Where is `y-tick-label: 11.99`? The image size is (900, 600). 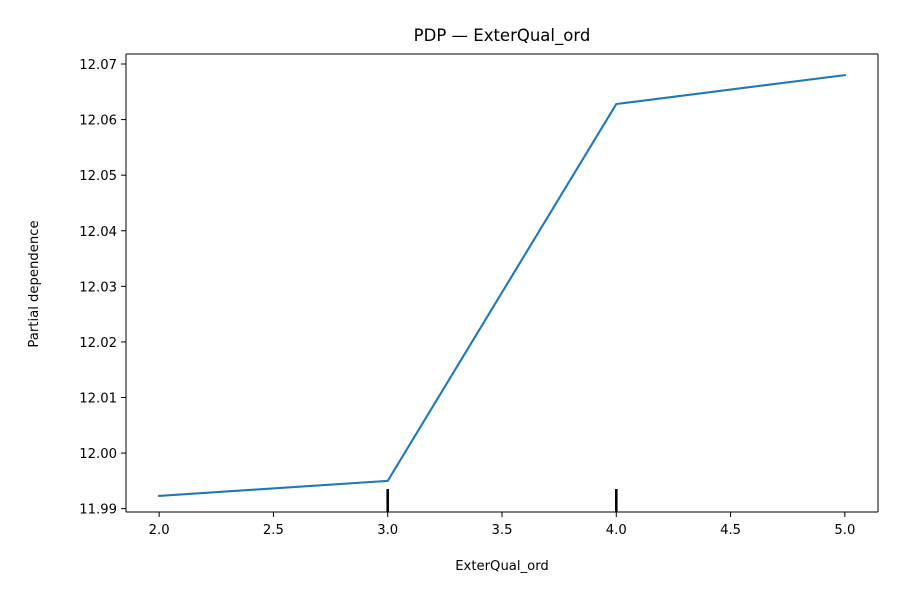
y-tick-label: 11.99 is located at coordinates (98, 510).